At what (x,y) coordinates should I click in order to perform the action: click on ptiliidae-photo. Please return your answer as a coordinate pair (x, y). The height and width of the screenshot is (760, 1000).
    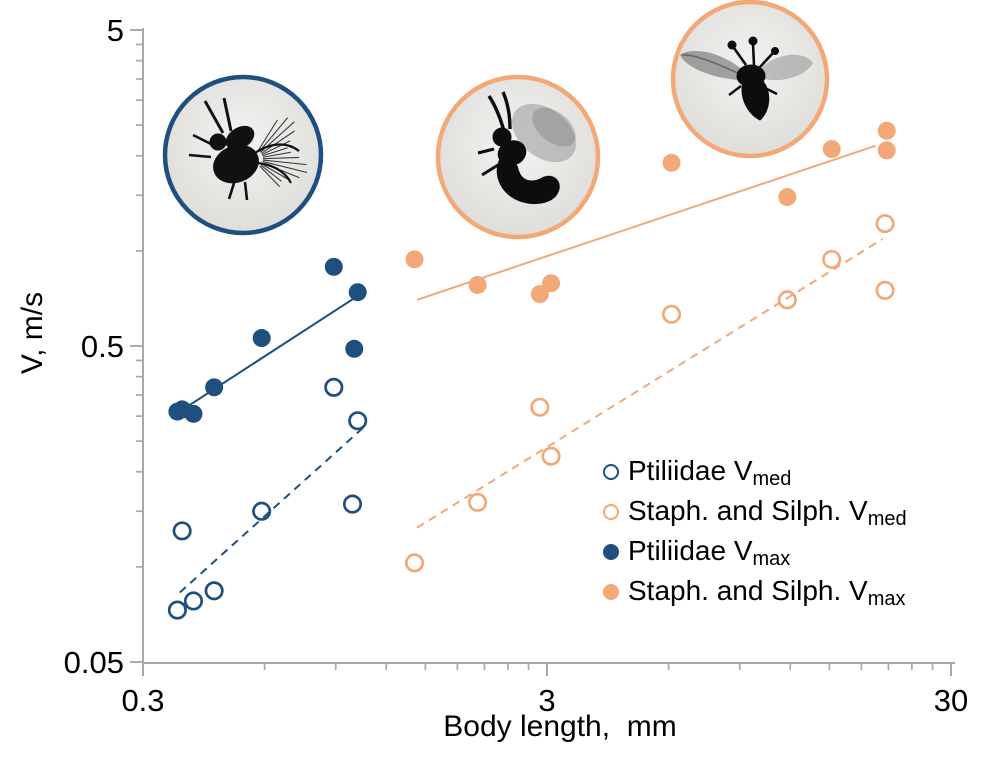
    Looking at the image, I should click on (243, 155).